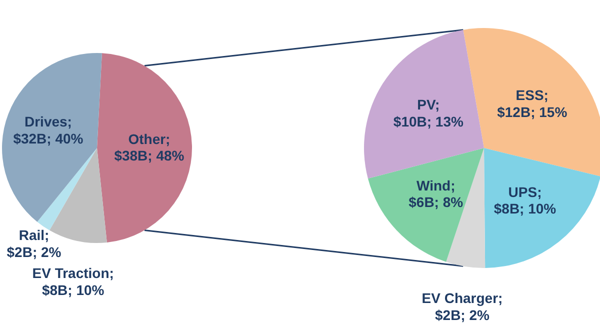  What do you see at coordinates (48, 129) in the screenshot?
I see `slice-label: Drives; $32B; 40%` at bounding box center [48, 129].